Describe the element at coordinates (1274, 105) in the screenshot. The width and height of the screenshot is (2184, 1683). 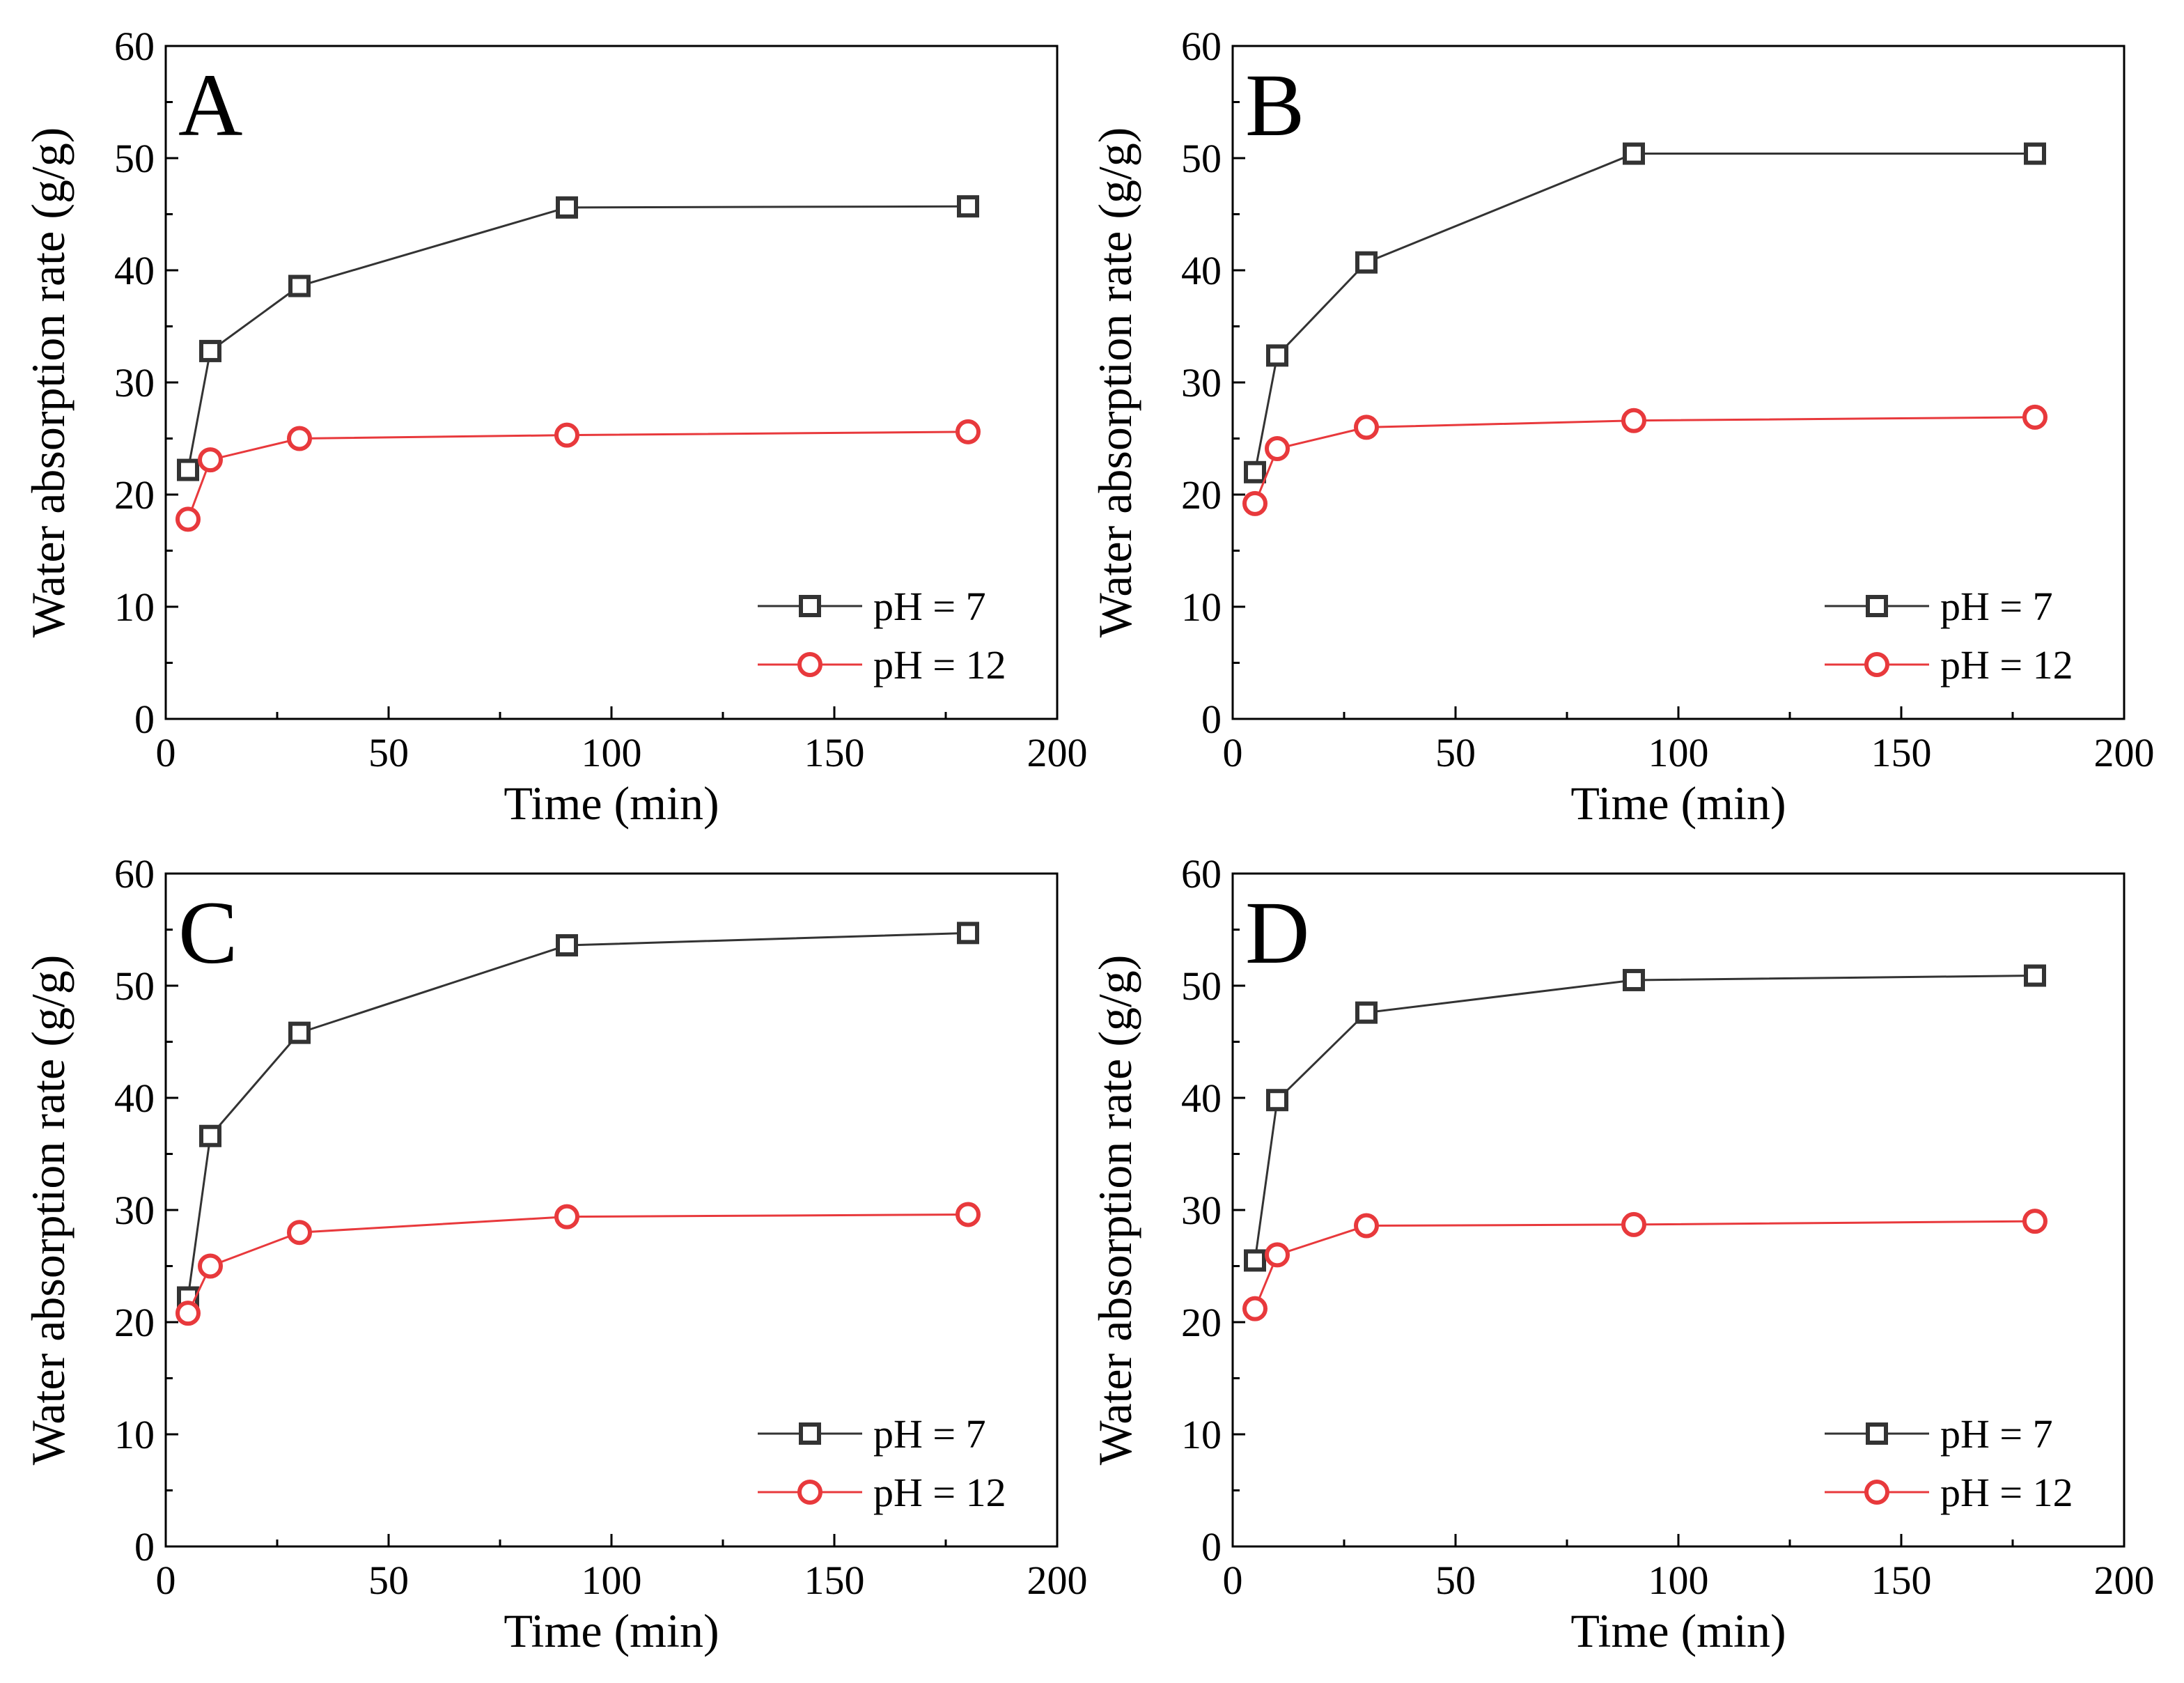
I see `panel-letter: B` at that location.